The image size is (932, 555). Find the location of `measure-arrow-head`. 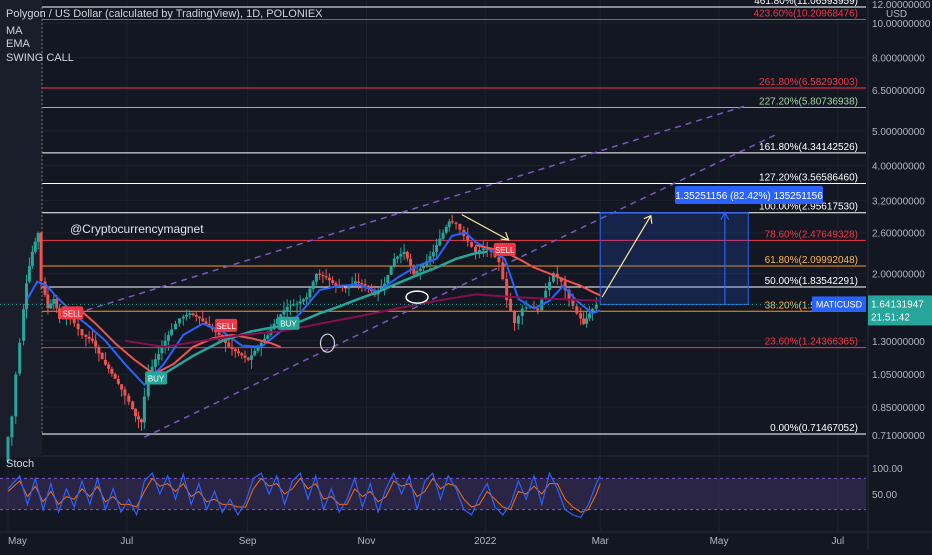

measure-arrow-head is located at coordinates (725, 216).